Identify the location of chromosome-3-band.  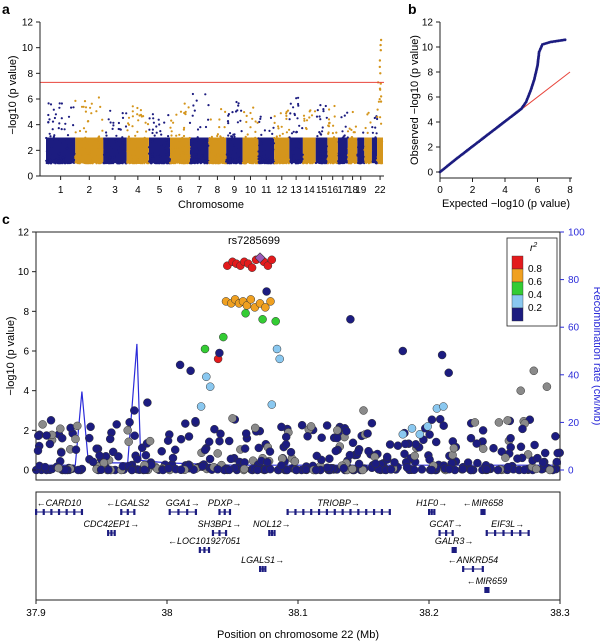
(115, 150).